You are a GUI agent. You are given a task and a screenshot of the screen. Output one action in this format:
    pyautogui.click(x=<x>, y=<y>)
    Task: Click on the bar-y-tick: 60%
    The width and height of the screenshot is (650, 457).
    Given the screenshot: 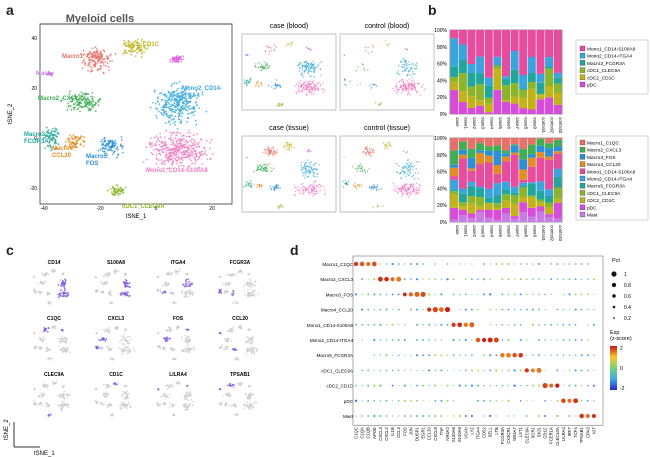 What is the action you would take?
    pyautogui.click(x=442, y=173)
    